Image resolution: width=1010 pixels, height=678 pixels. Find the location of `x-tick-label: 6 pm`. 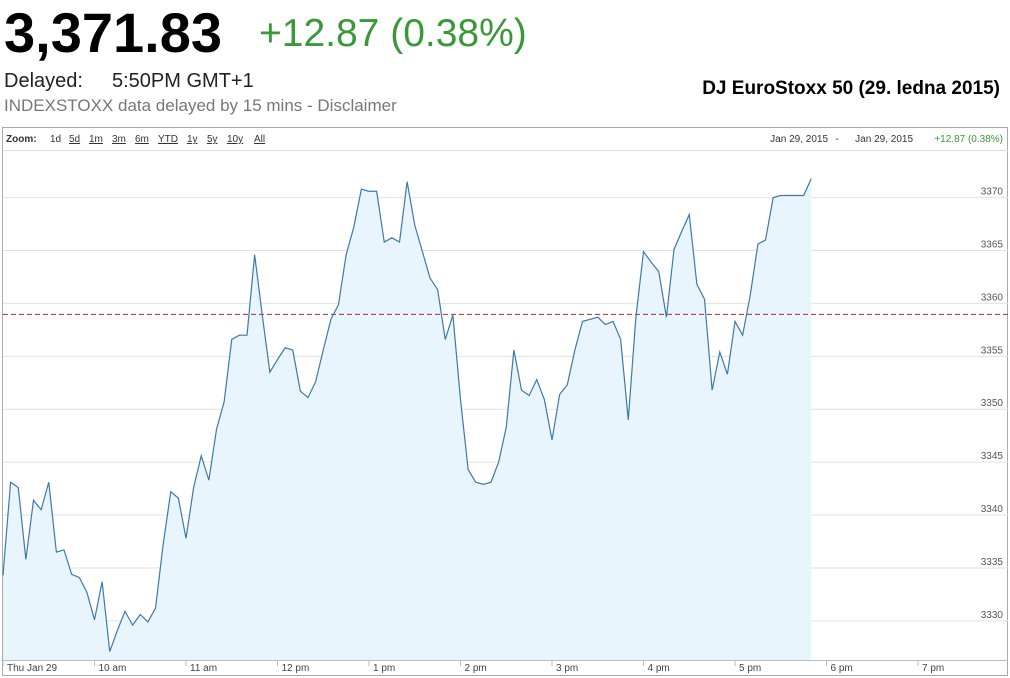

x-tick-label: 6 pm is located at coordinates (842, 668).